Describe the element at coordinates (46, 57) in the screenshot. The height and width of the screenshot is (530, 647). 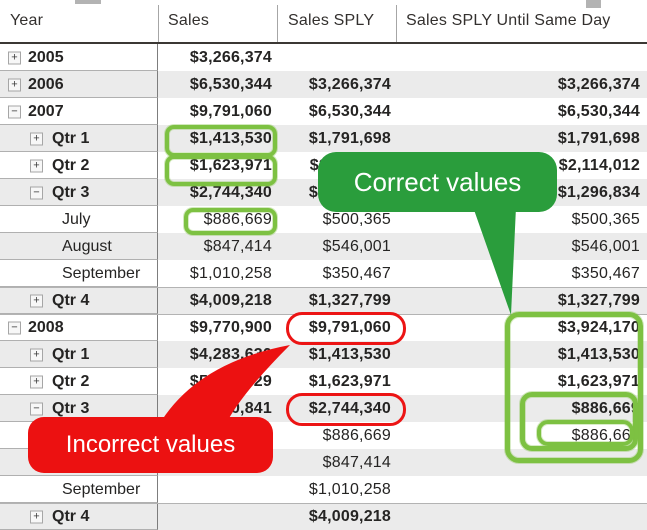
I see `row-label: 2005` at that location.